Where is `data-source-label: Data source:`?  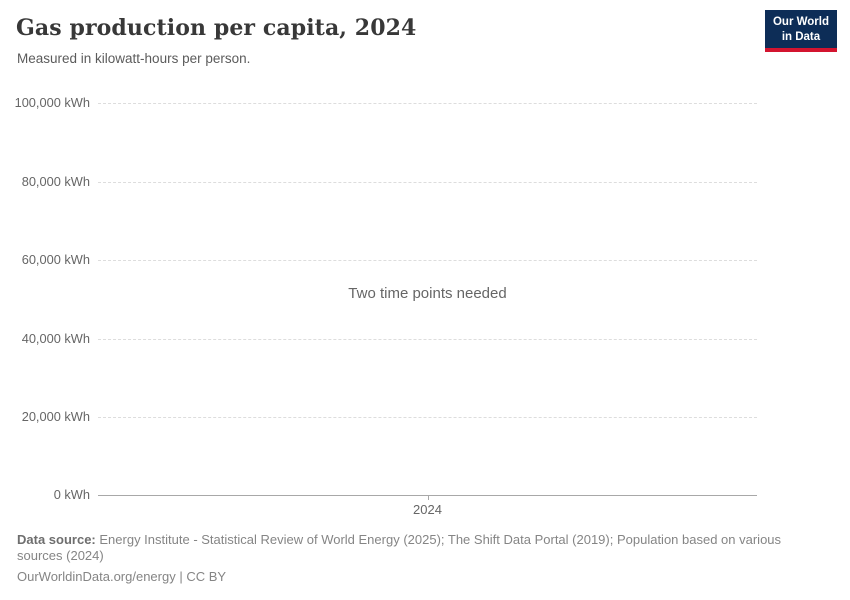
data-source-label: Data source: is located at coordinates (56, 539).